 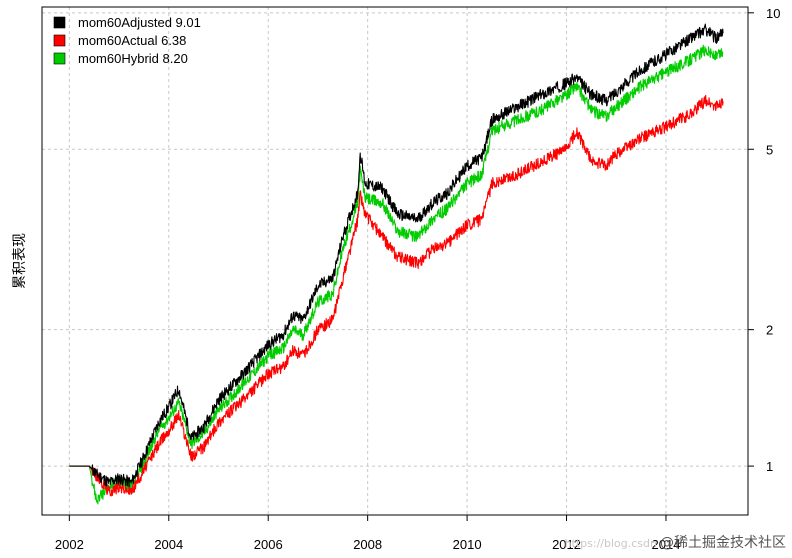 What do you see at coordinates (139, 22) in the screenshot?
I see `legend-label: mom60Adjusted 9.01` at bounding box center [139, 22].